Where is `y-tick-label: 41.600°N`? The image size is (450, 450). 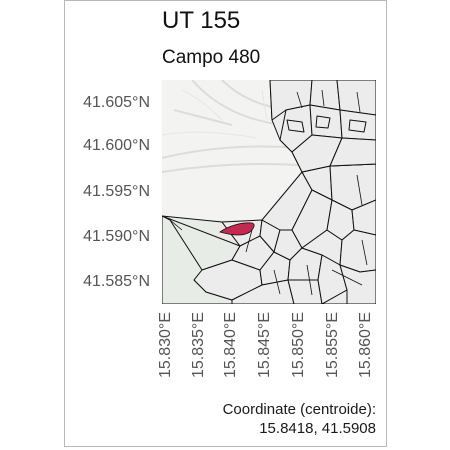
y-tick-label: 41.600°N is located at coordinates (116, 145).